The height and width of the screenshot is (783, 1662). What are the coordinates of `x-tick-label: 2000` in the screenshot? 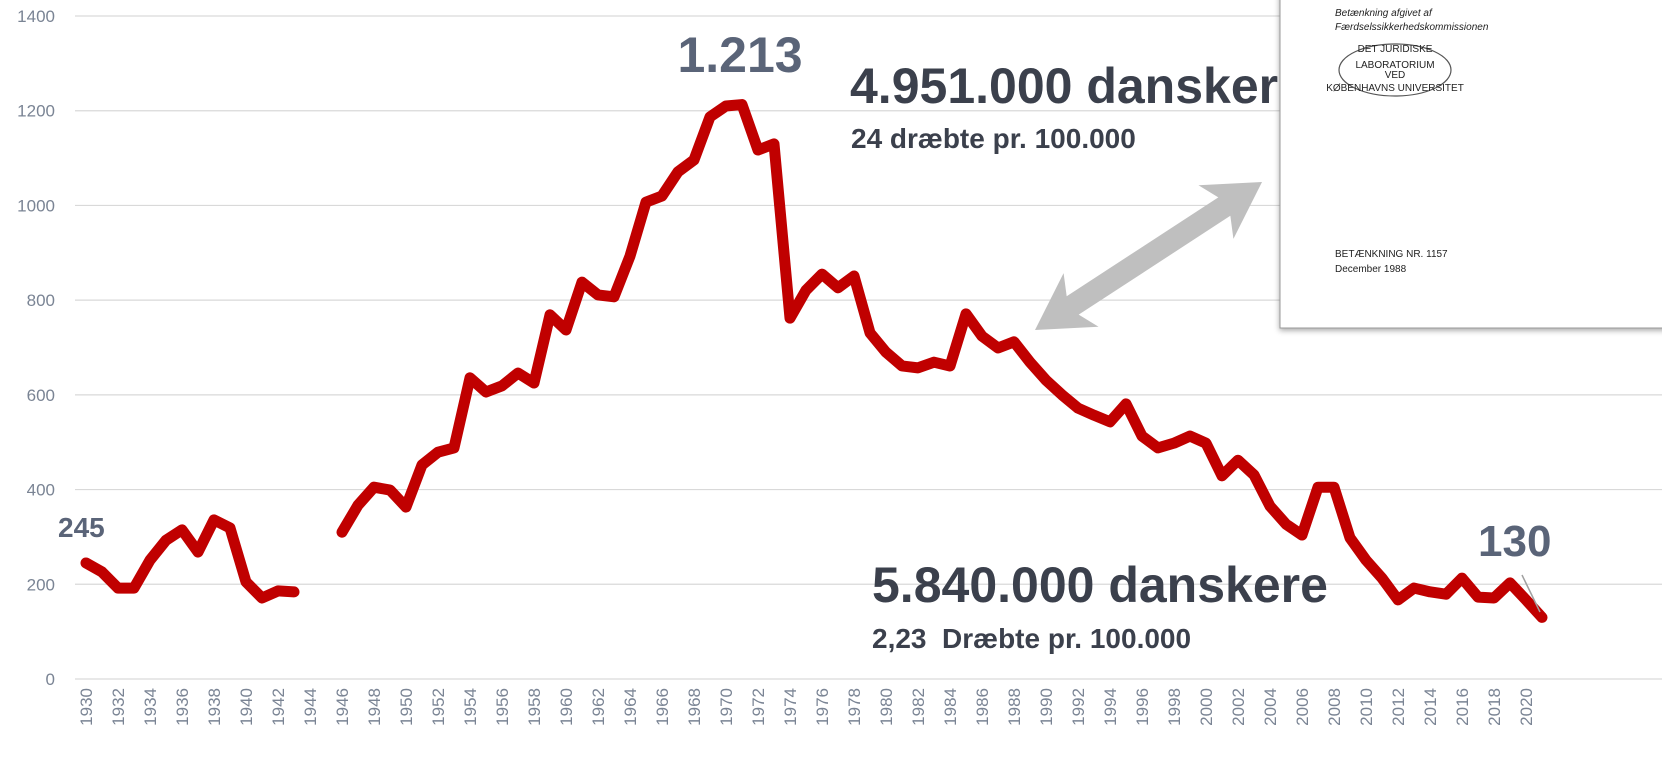 It's located at (1206, 707).